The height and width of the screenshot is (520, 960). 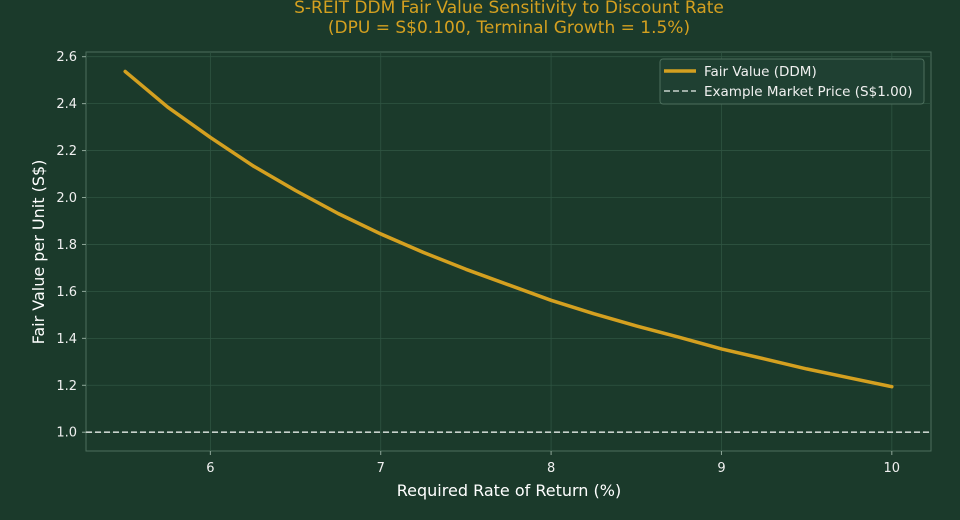 I want to click on legend-box, so click(x=792, y=81).